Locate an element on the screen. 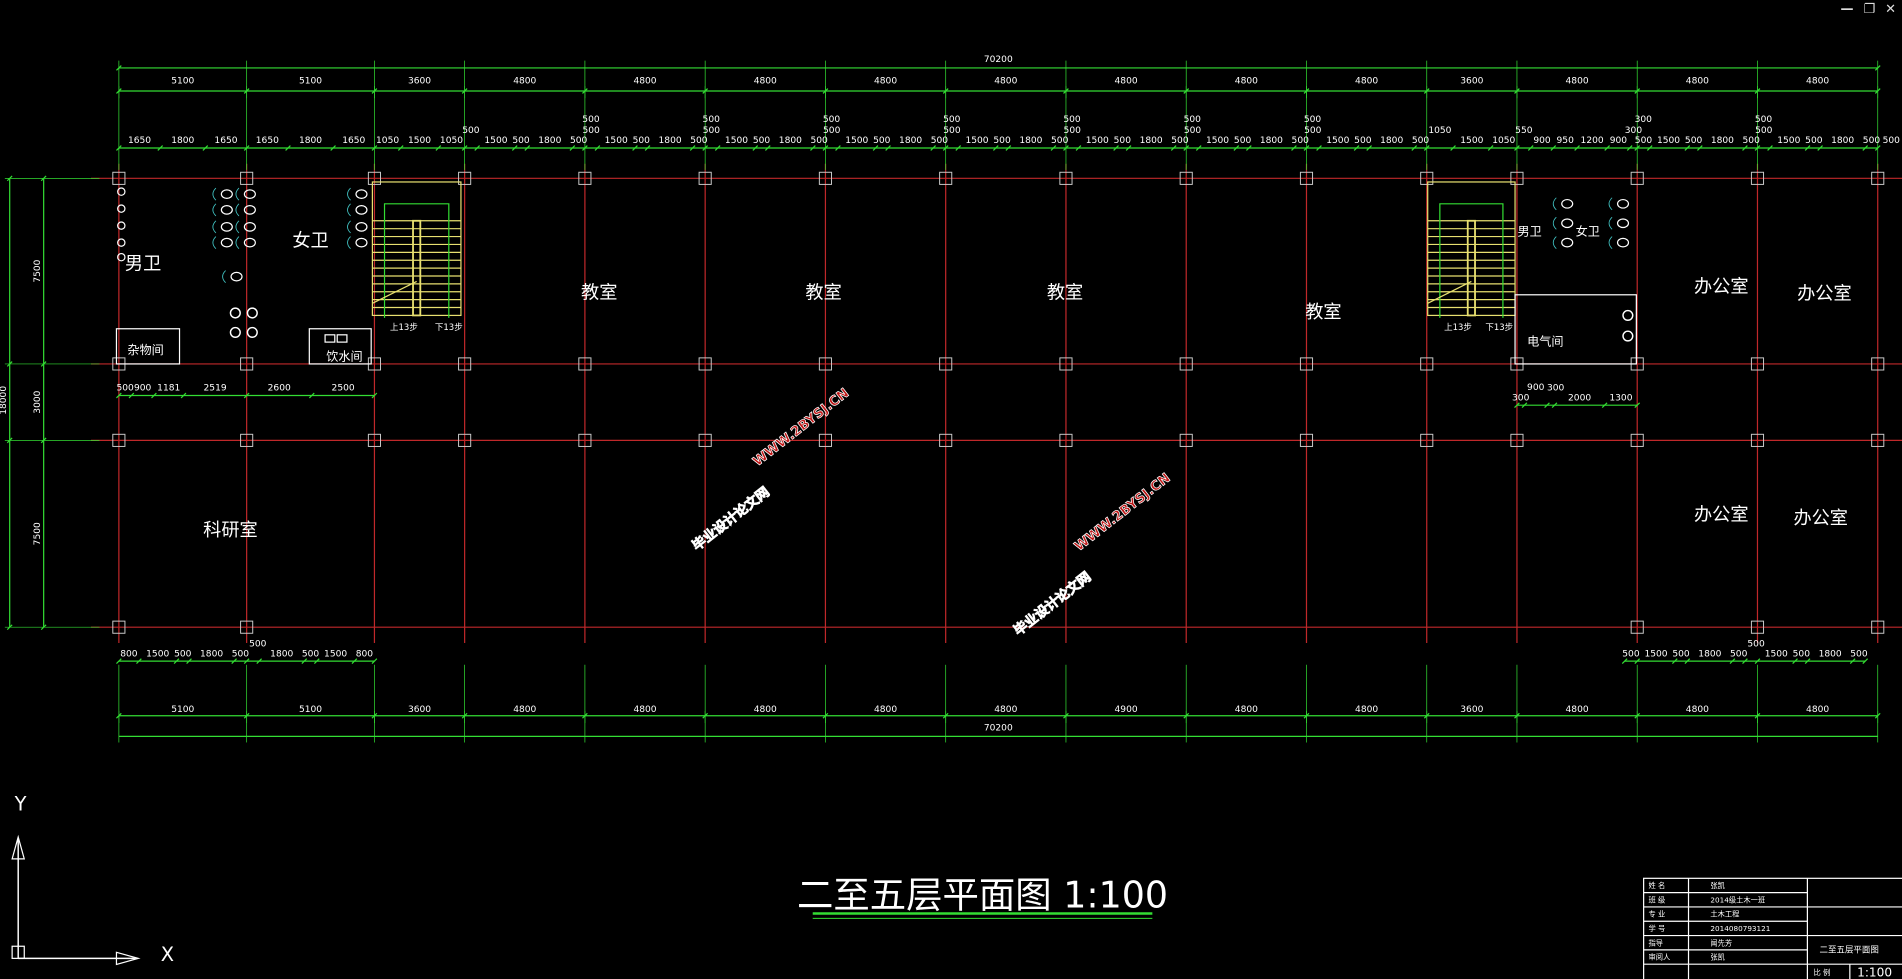  dimension-label: 1300 is located at coordinates (1620, 398).